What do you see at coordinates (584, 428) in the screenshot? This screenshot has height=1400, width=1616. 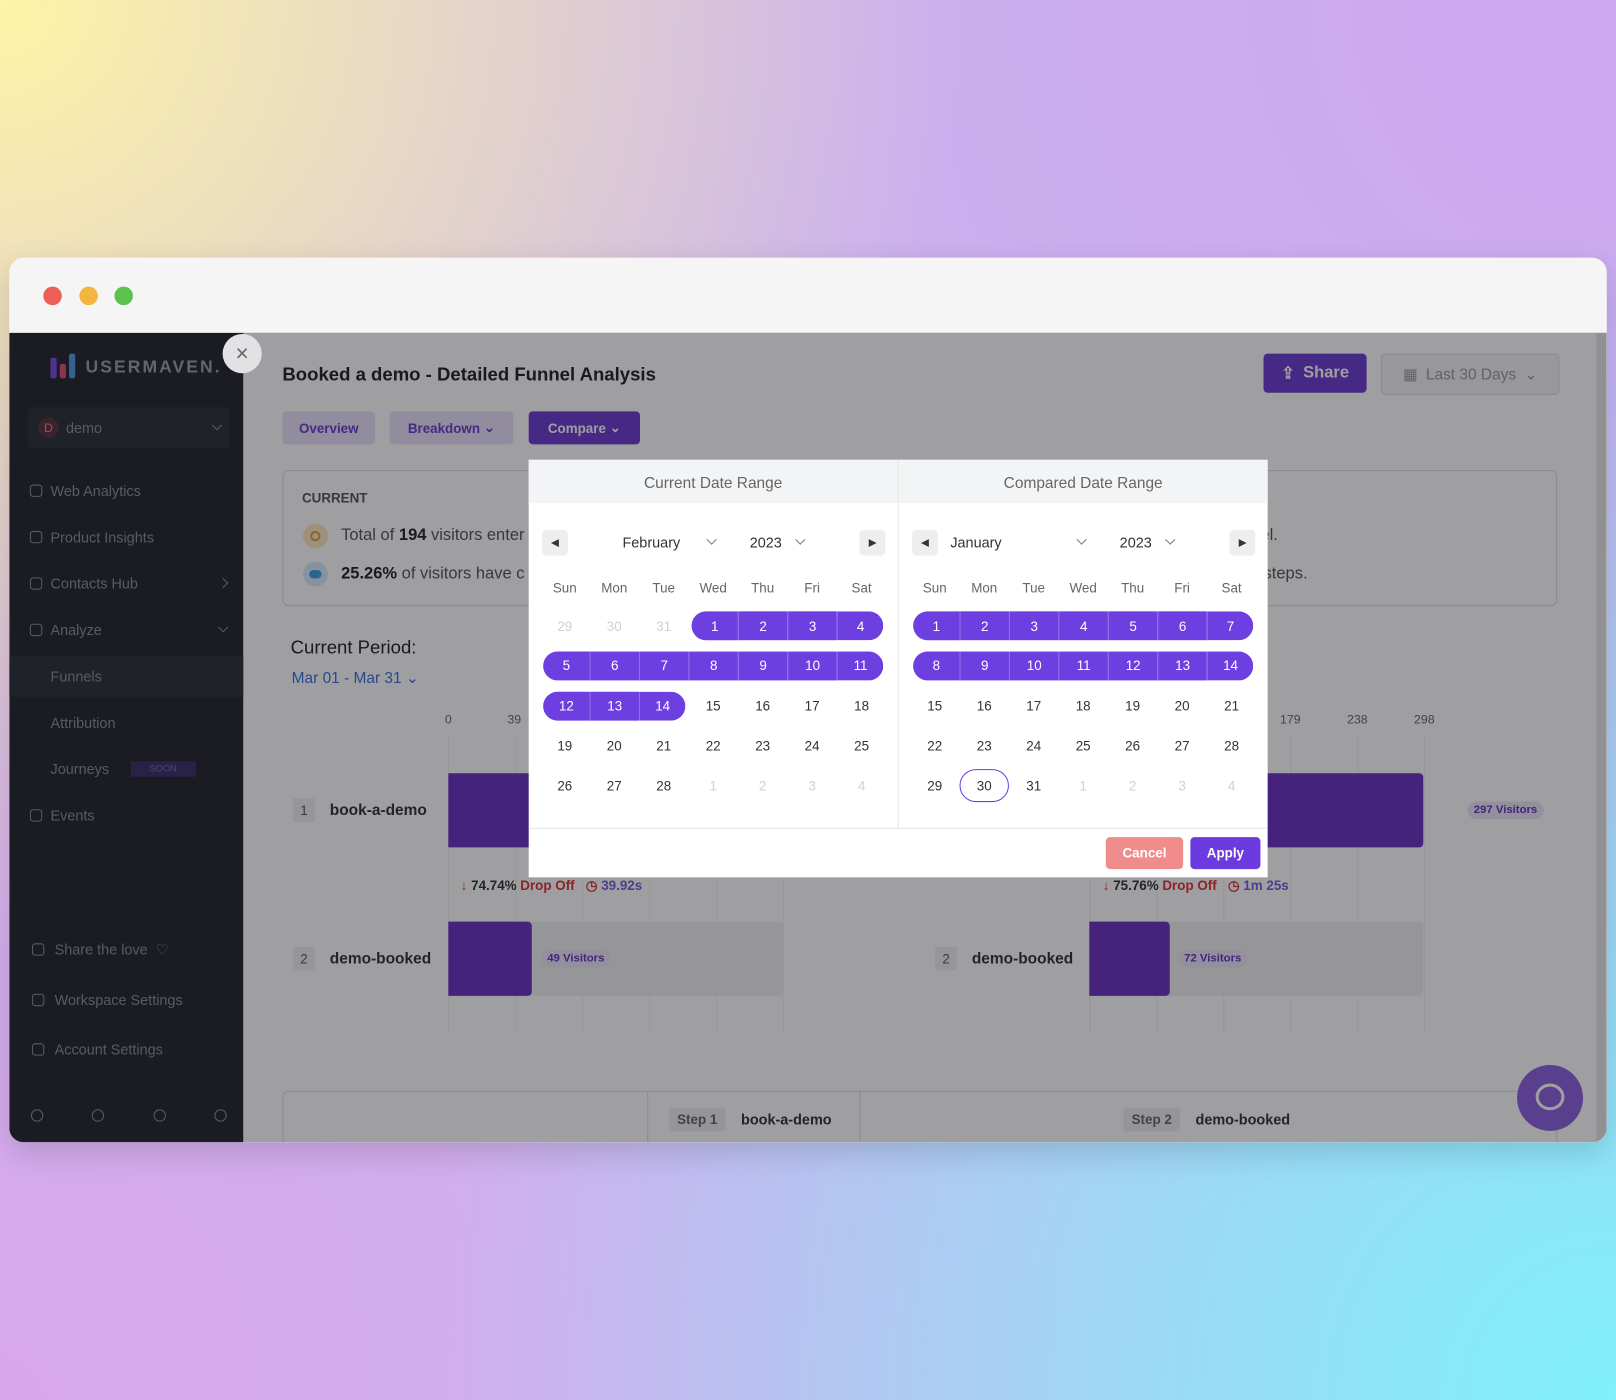 I see `tab: Compare ⌄` at bounding box center [584, 428].